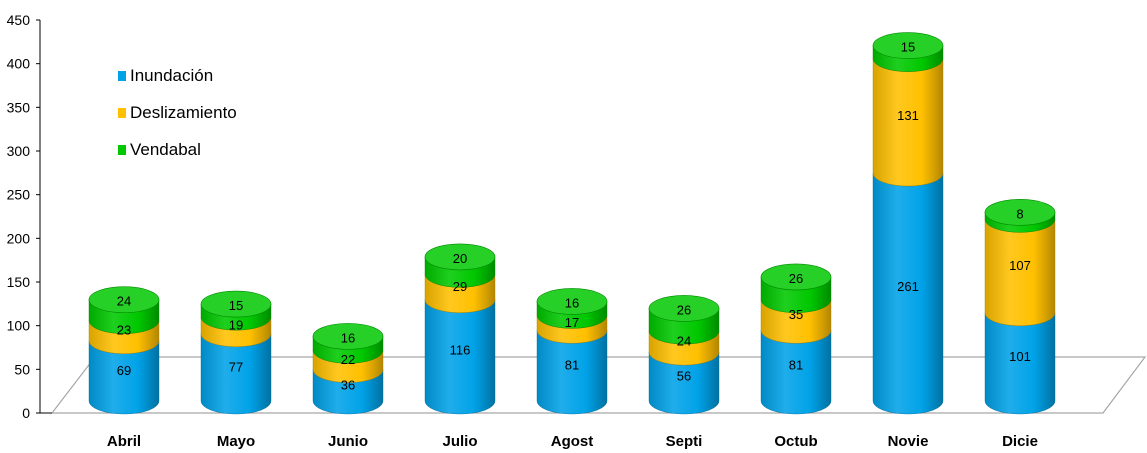 The image size is (1147, 453). I want to click on data-label: 17, so click(572, 322).